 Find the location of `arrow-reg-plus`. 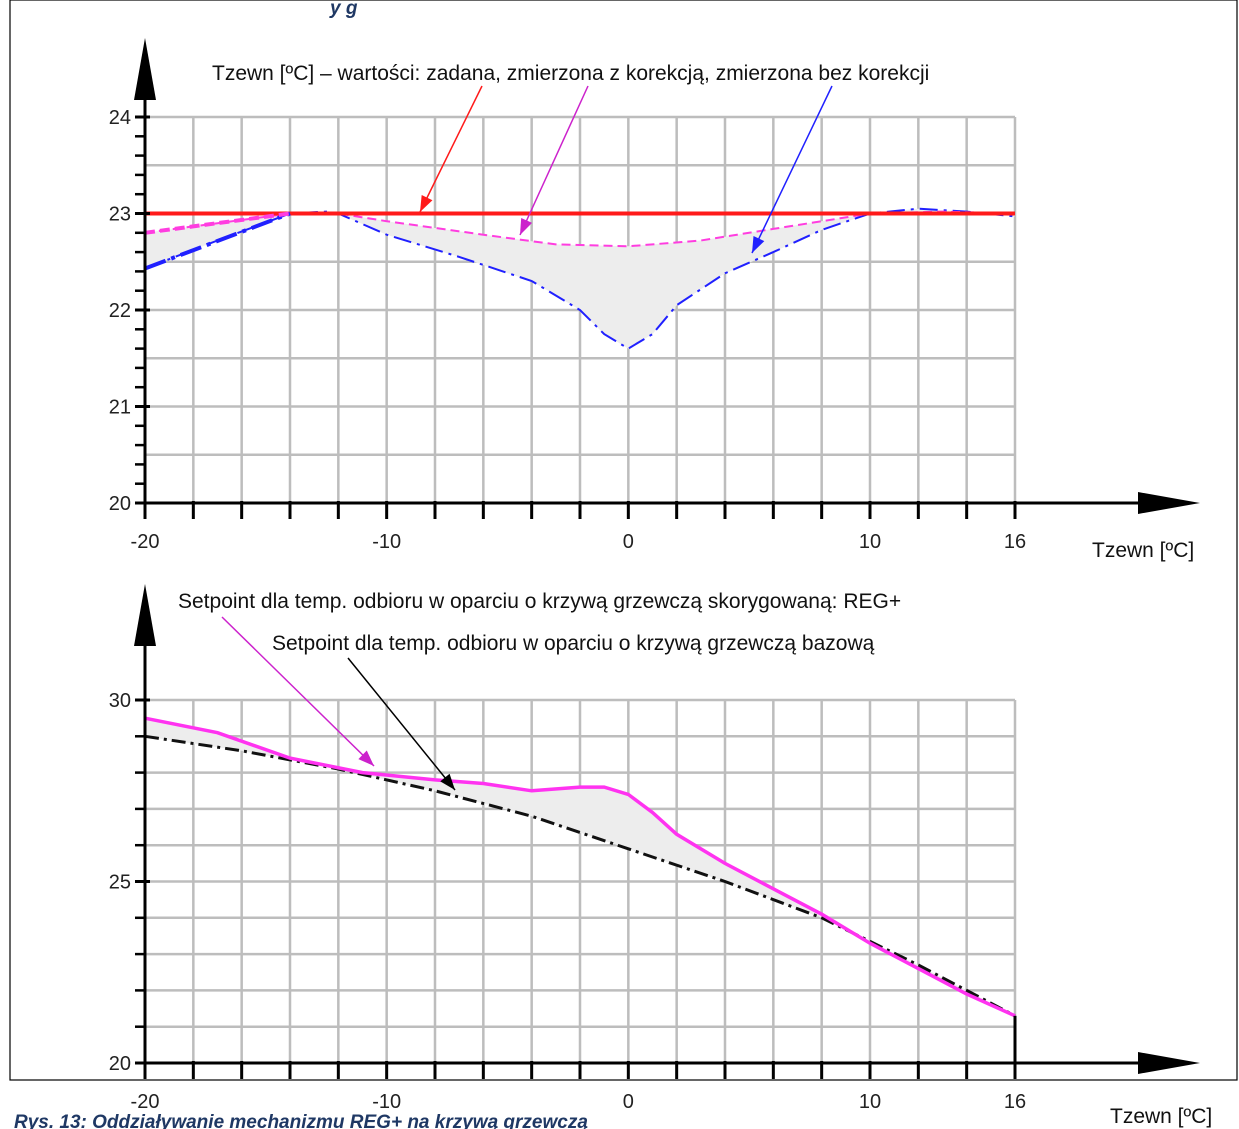

arrow-reg-plus is located at coordinates (298, 691).